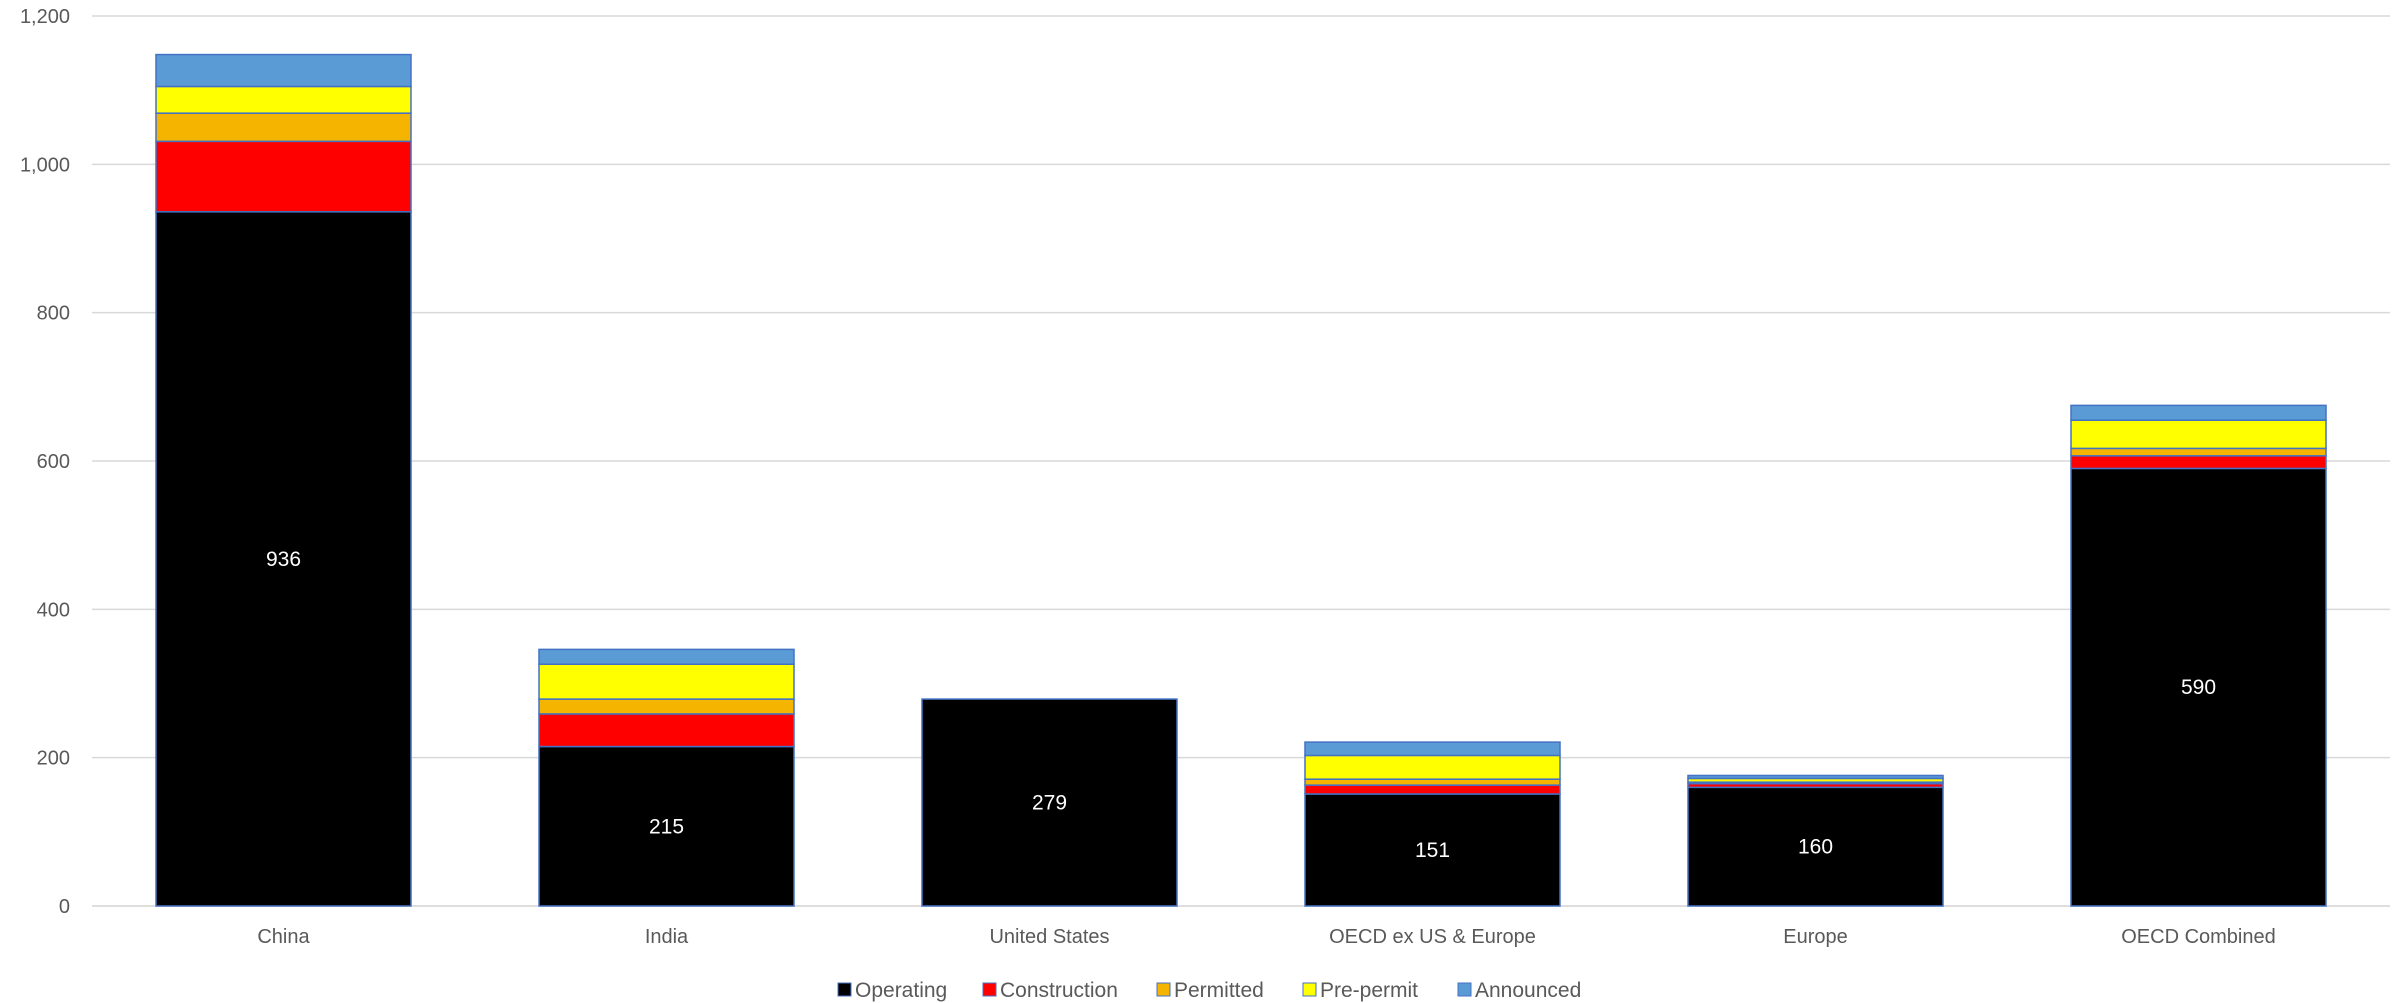  I want to click on data-label: 215, so click(666, 826).